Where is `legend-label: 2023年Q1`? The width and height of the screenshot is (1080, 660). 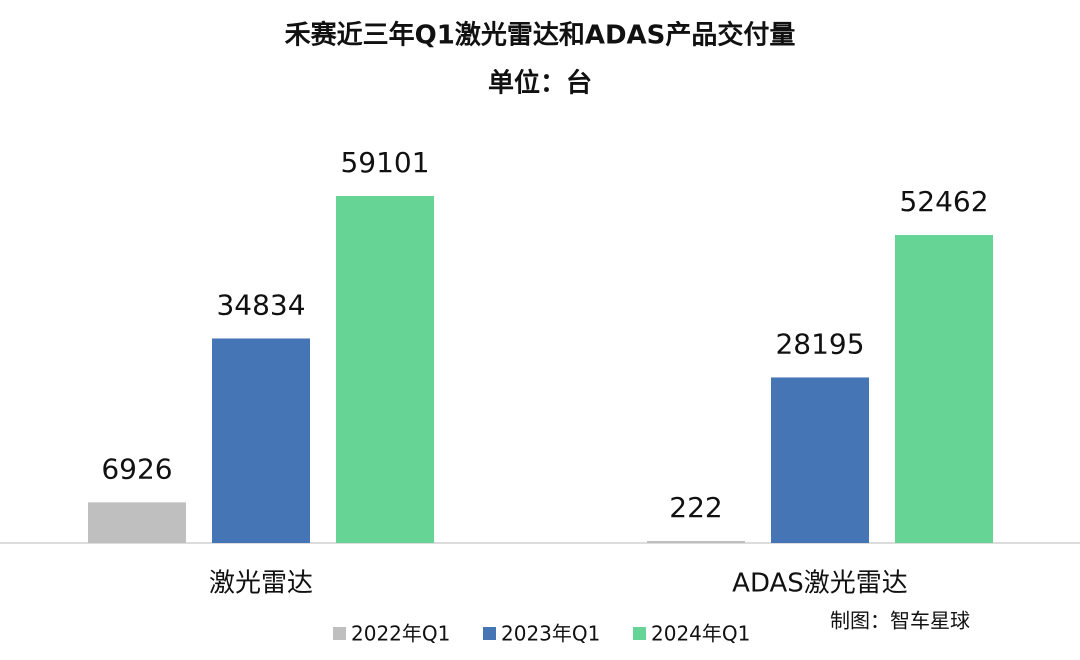 legend-label: 2023年Q1 is located at coordinates (550, 634).